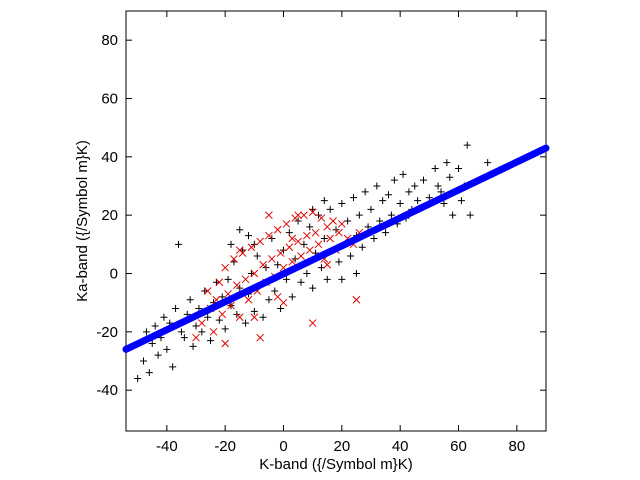 This screenshot has width=640, height=480. I want to click on y-axis-label: Ka-band ({/Symbol m}K), so click(82, 221).